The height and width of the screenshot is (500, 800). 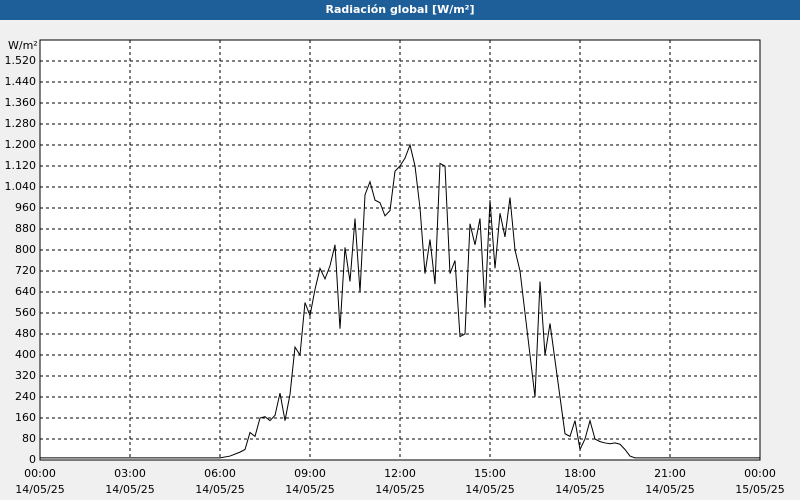 What do you see at coordinates (490, 473) in the screenshot?
I see `x-tick-label: 15:00` at bounding box center [490, 473].